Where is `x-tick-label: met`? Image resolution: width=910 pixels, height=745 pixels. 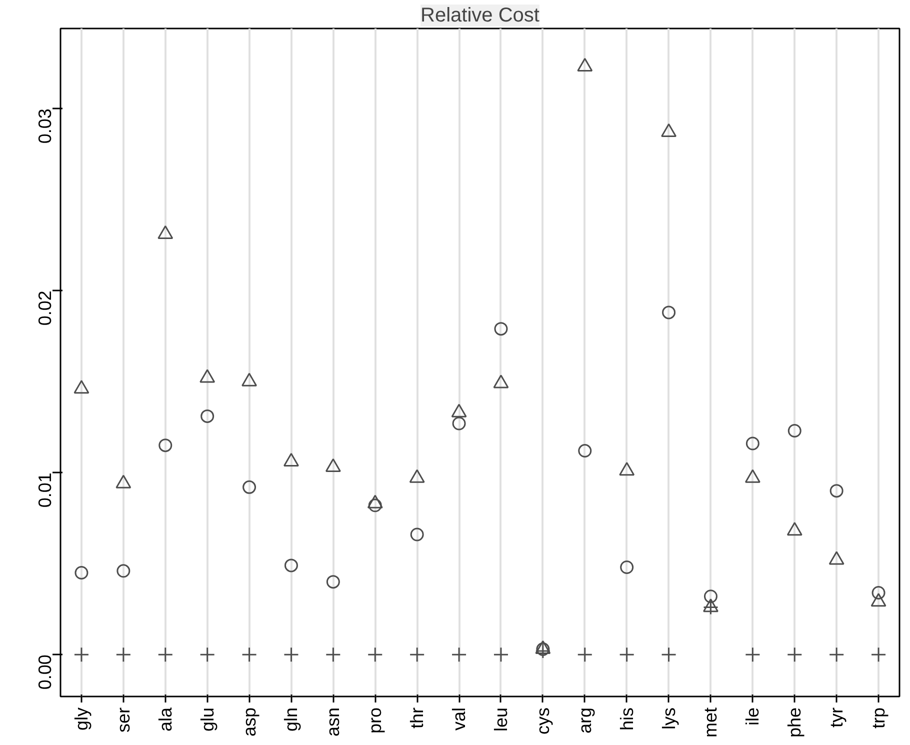 x-tick-label: met is located at coordinates (710, 722).